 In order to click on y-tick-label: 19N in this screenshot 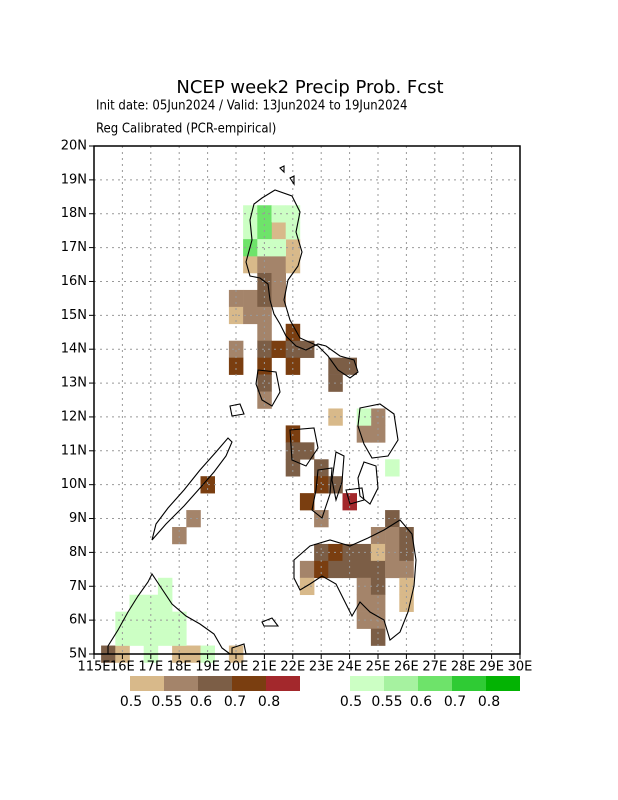, I will do `click(74, 179)`.